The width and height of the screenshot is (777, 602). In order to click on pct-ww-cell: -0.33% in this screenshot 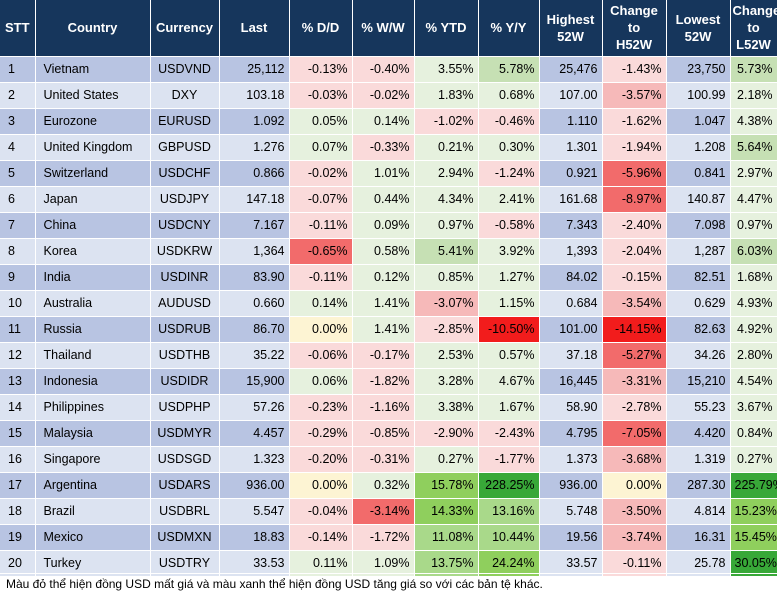, I will do `click(383, 147)`.